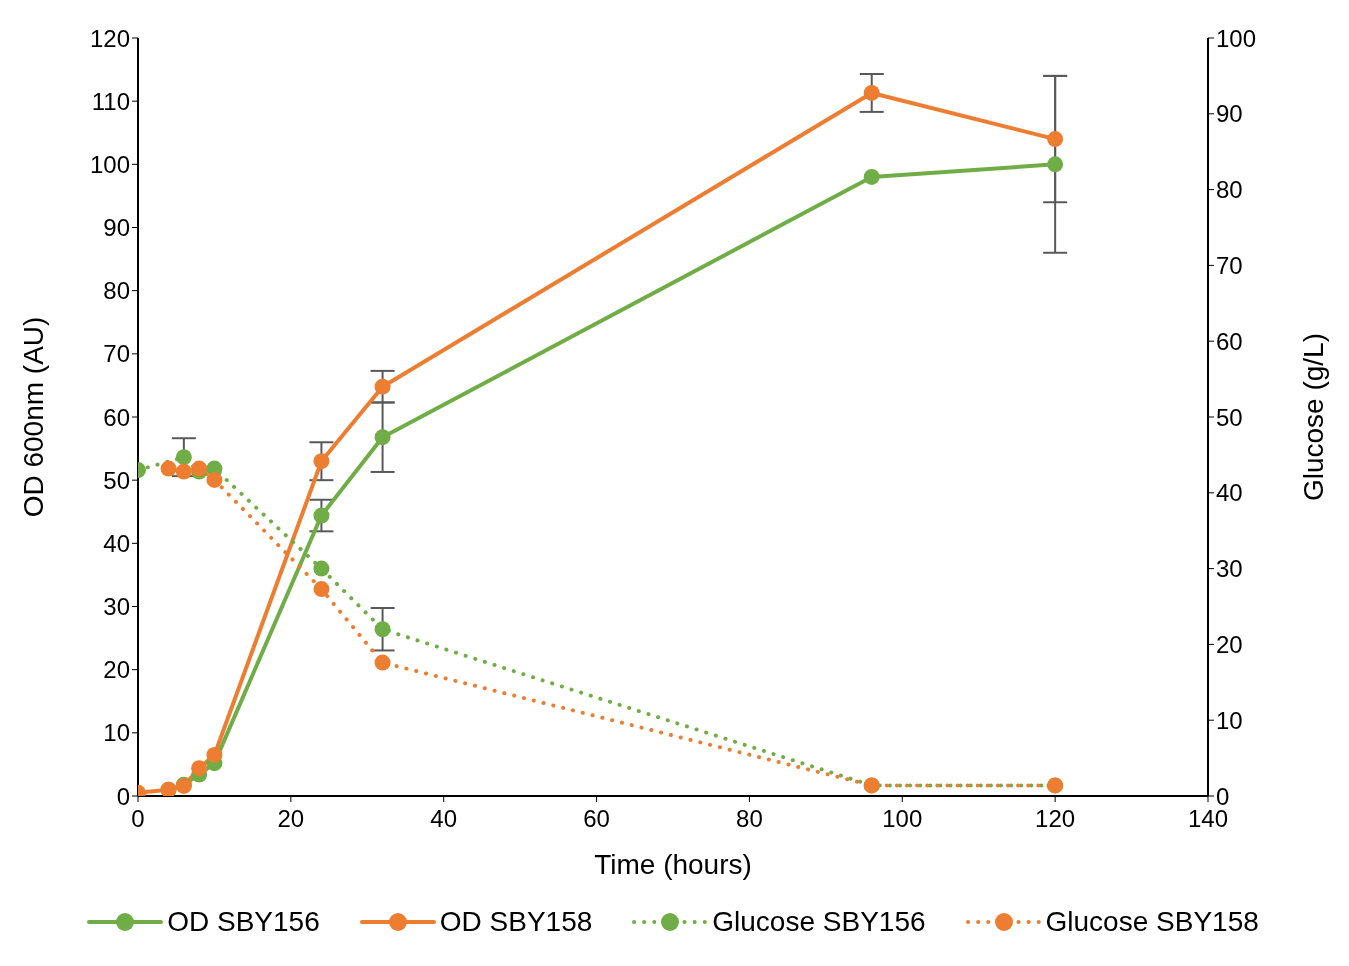 This screenshot has height=966, width=1349. Describe the element at coordinates (673, 864) in the screenshot. I see `x-axis-title: Time (hours)` at that location.